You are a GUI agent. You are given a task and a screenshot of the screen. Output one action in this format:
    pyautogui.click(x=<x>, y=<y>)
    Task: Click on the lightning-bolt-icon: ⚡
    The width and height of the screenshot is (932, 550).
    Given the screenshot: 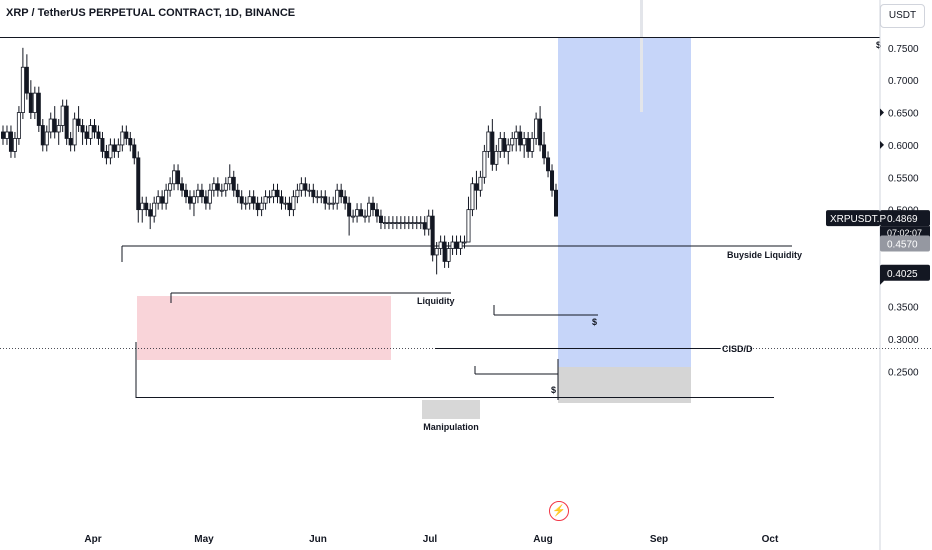 What is the action you would take?
    pyautogui.click(x=559, y=511)
    